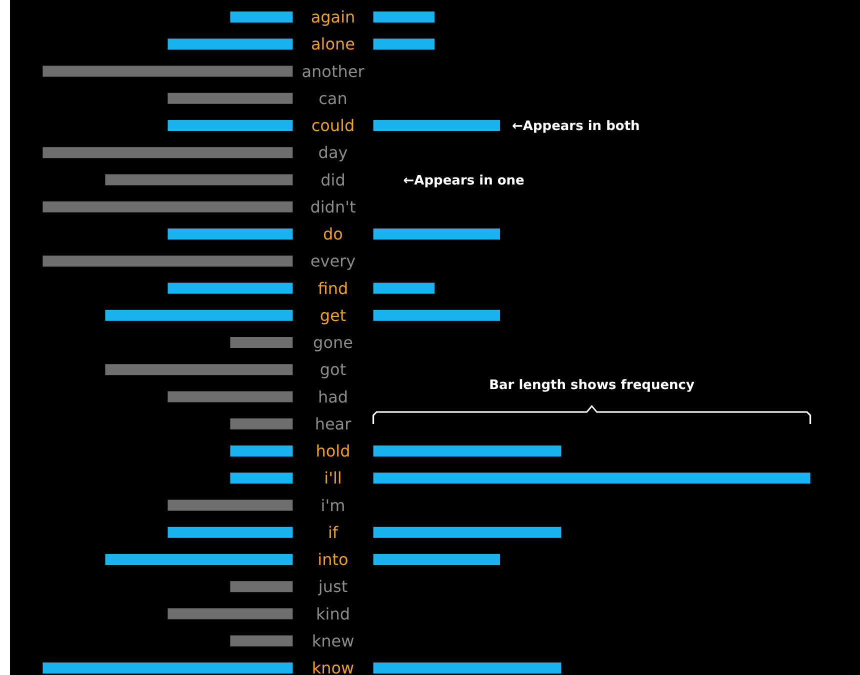 The width and height of the screenshot is (860, 675). I want to click on y-tick-label: into, so click(333, 560).